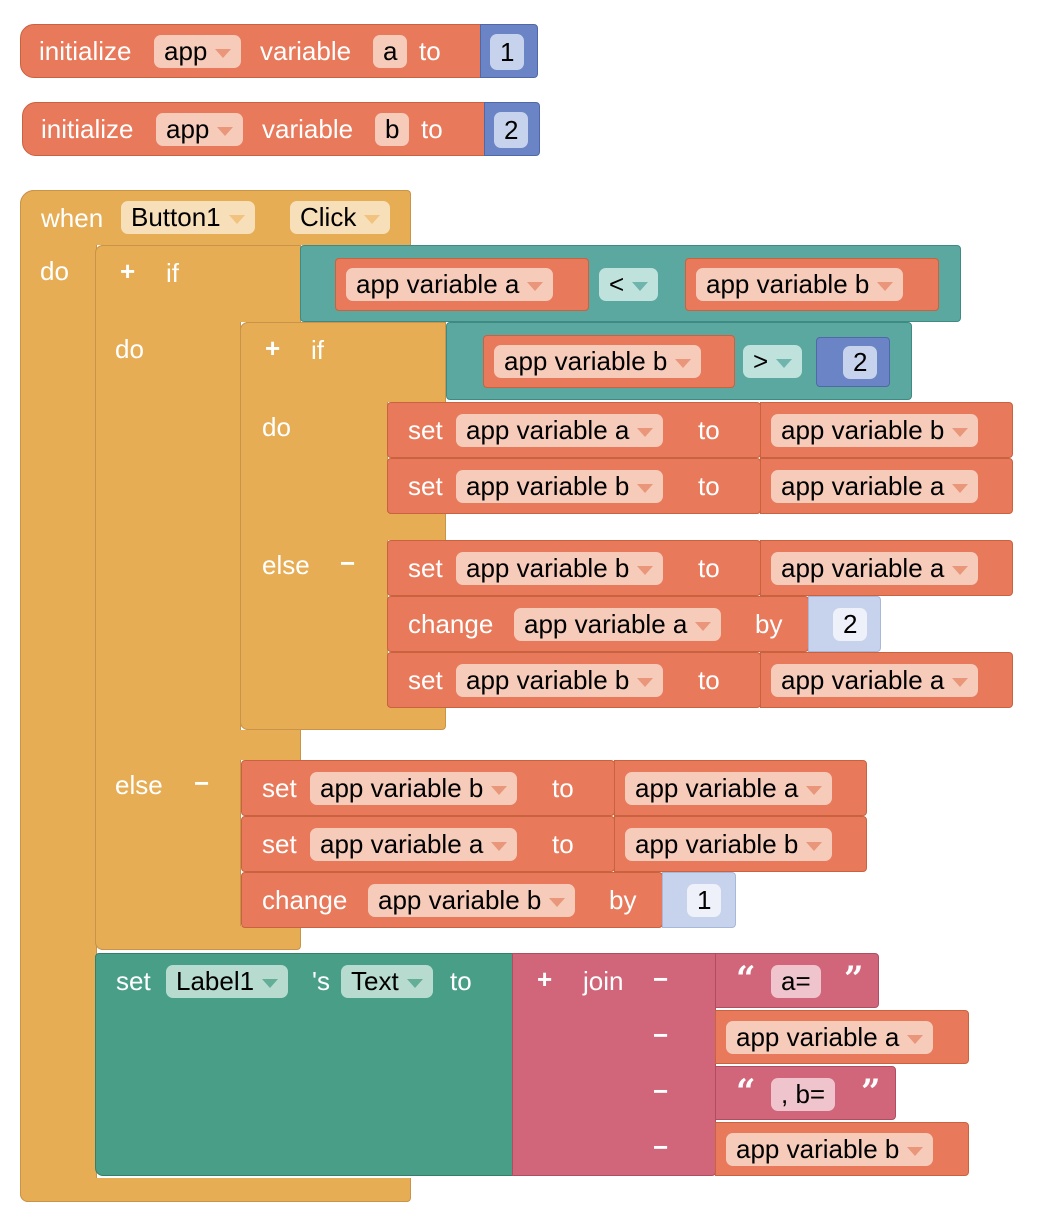 Image resolution: width=1046 pixels, height=1226 pixels. I want to click on property-dropdown: Text, so click(387, 981).